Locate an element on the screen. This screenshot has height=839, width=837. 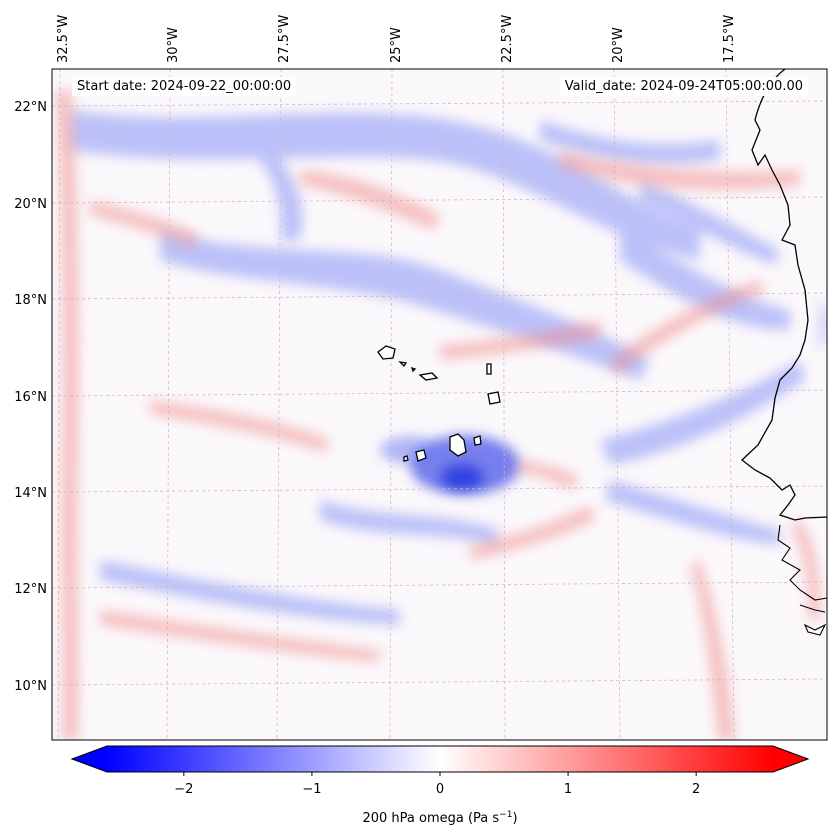
colorbar: −2 −1 0 1 2 200 hPa omega (Pa s−1) is located at coordinates (440, 785).